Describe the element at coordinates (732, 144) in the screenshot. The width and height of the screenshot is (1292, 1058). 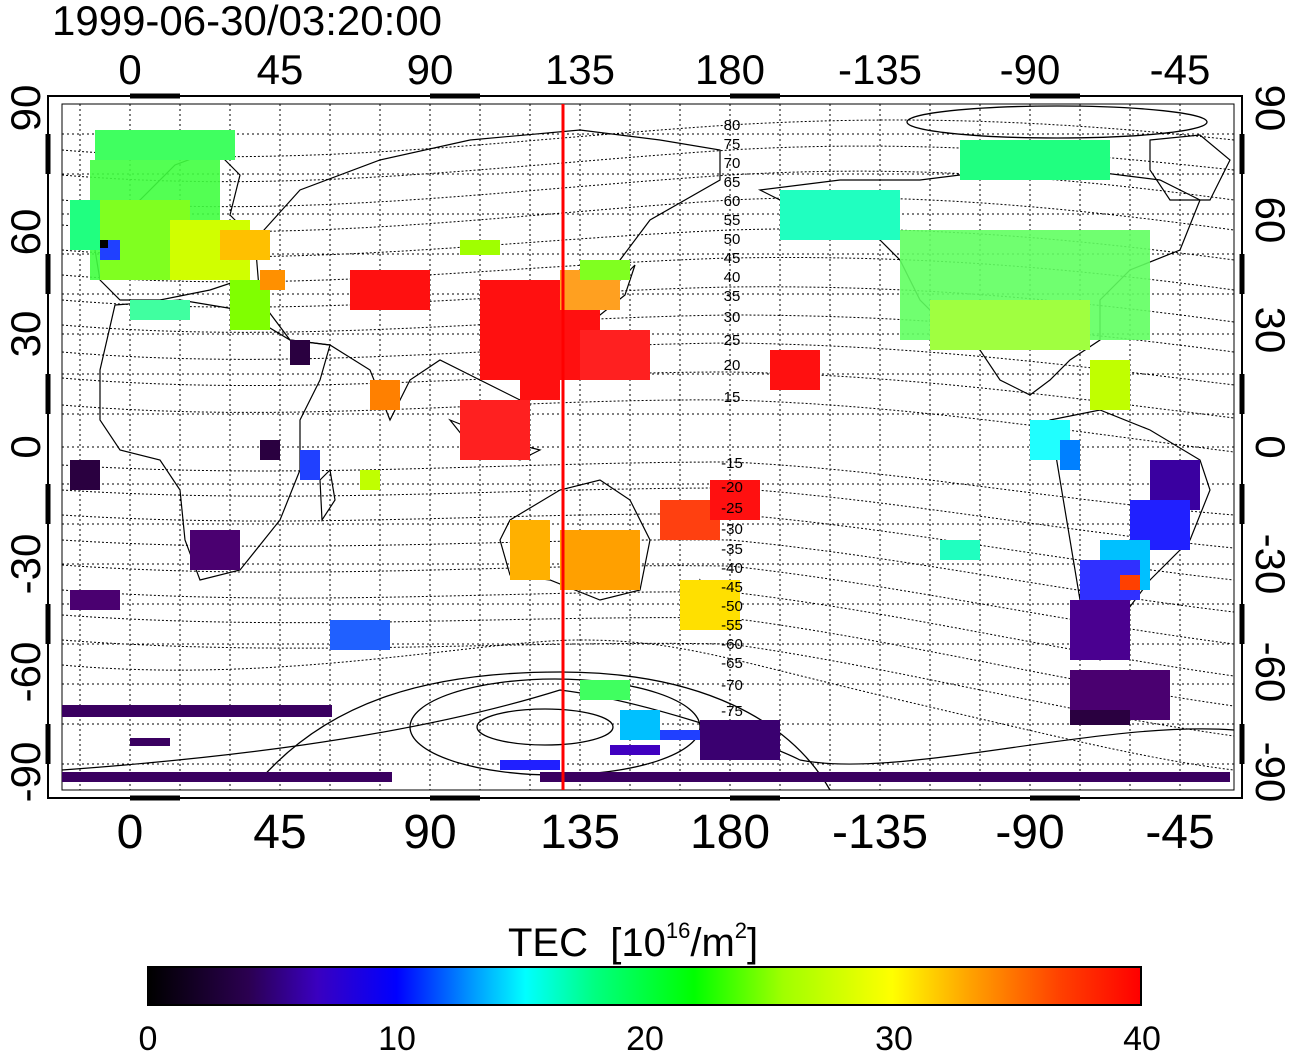
I see `contour-label: 75` at that location.